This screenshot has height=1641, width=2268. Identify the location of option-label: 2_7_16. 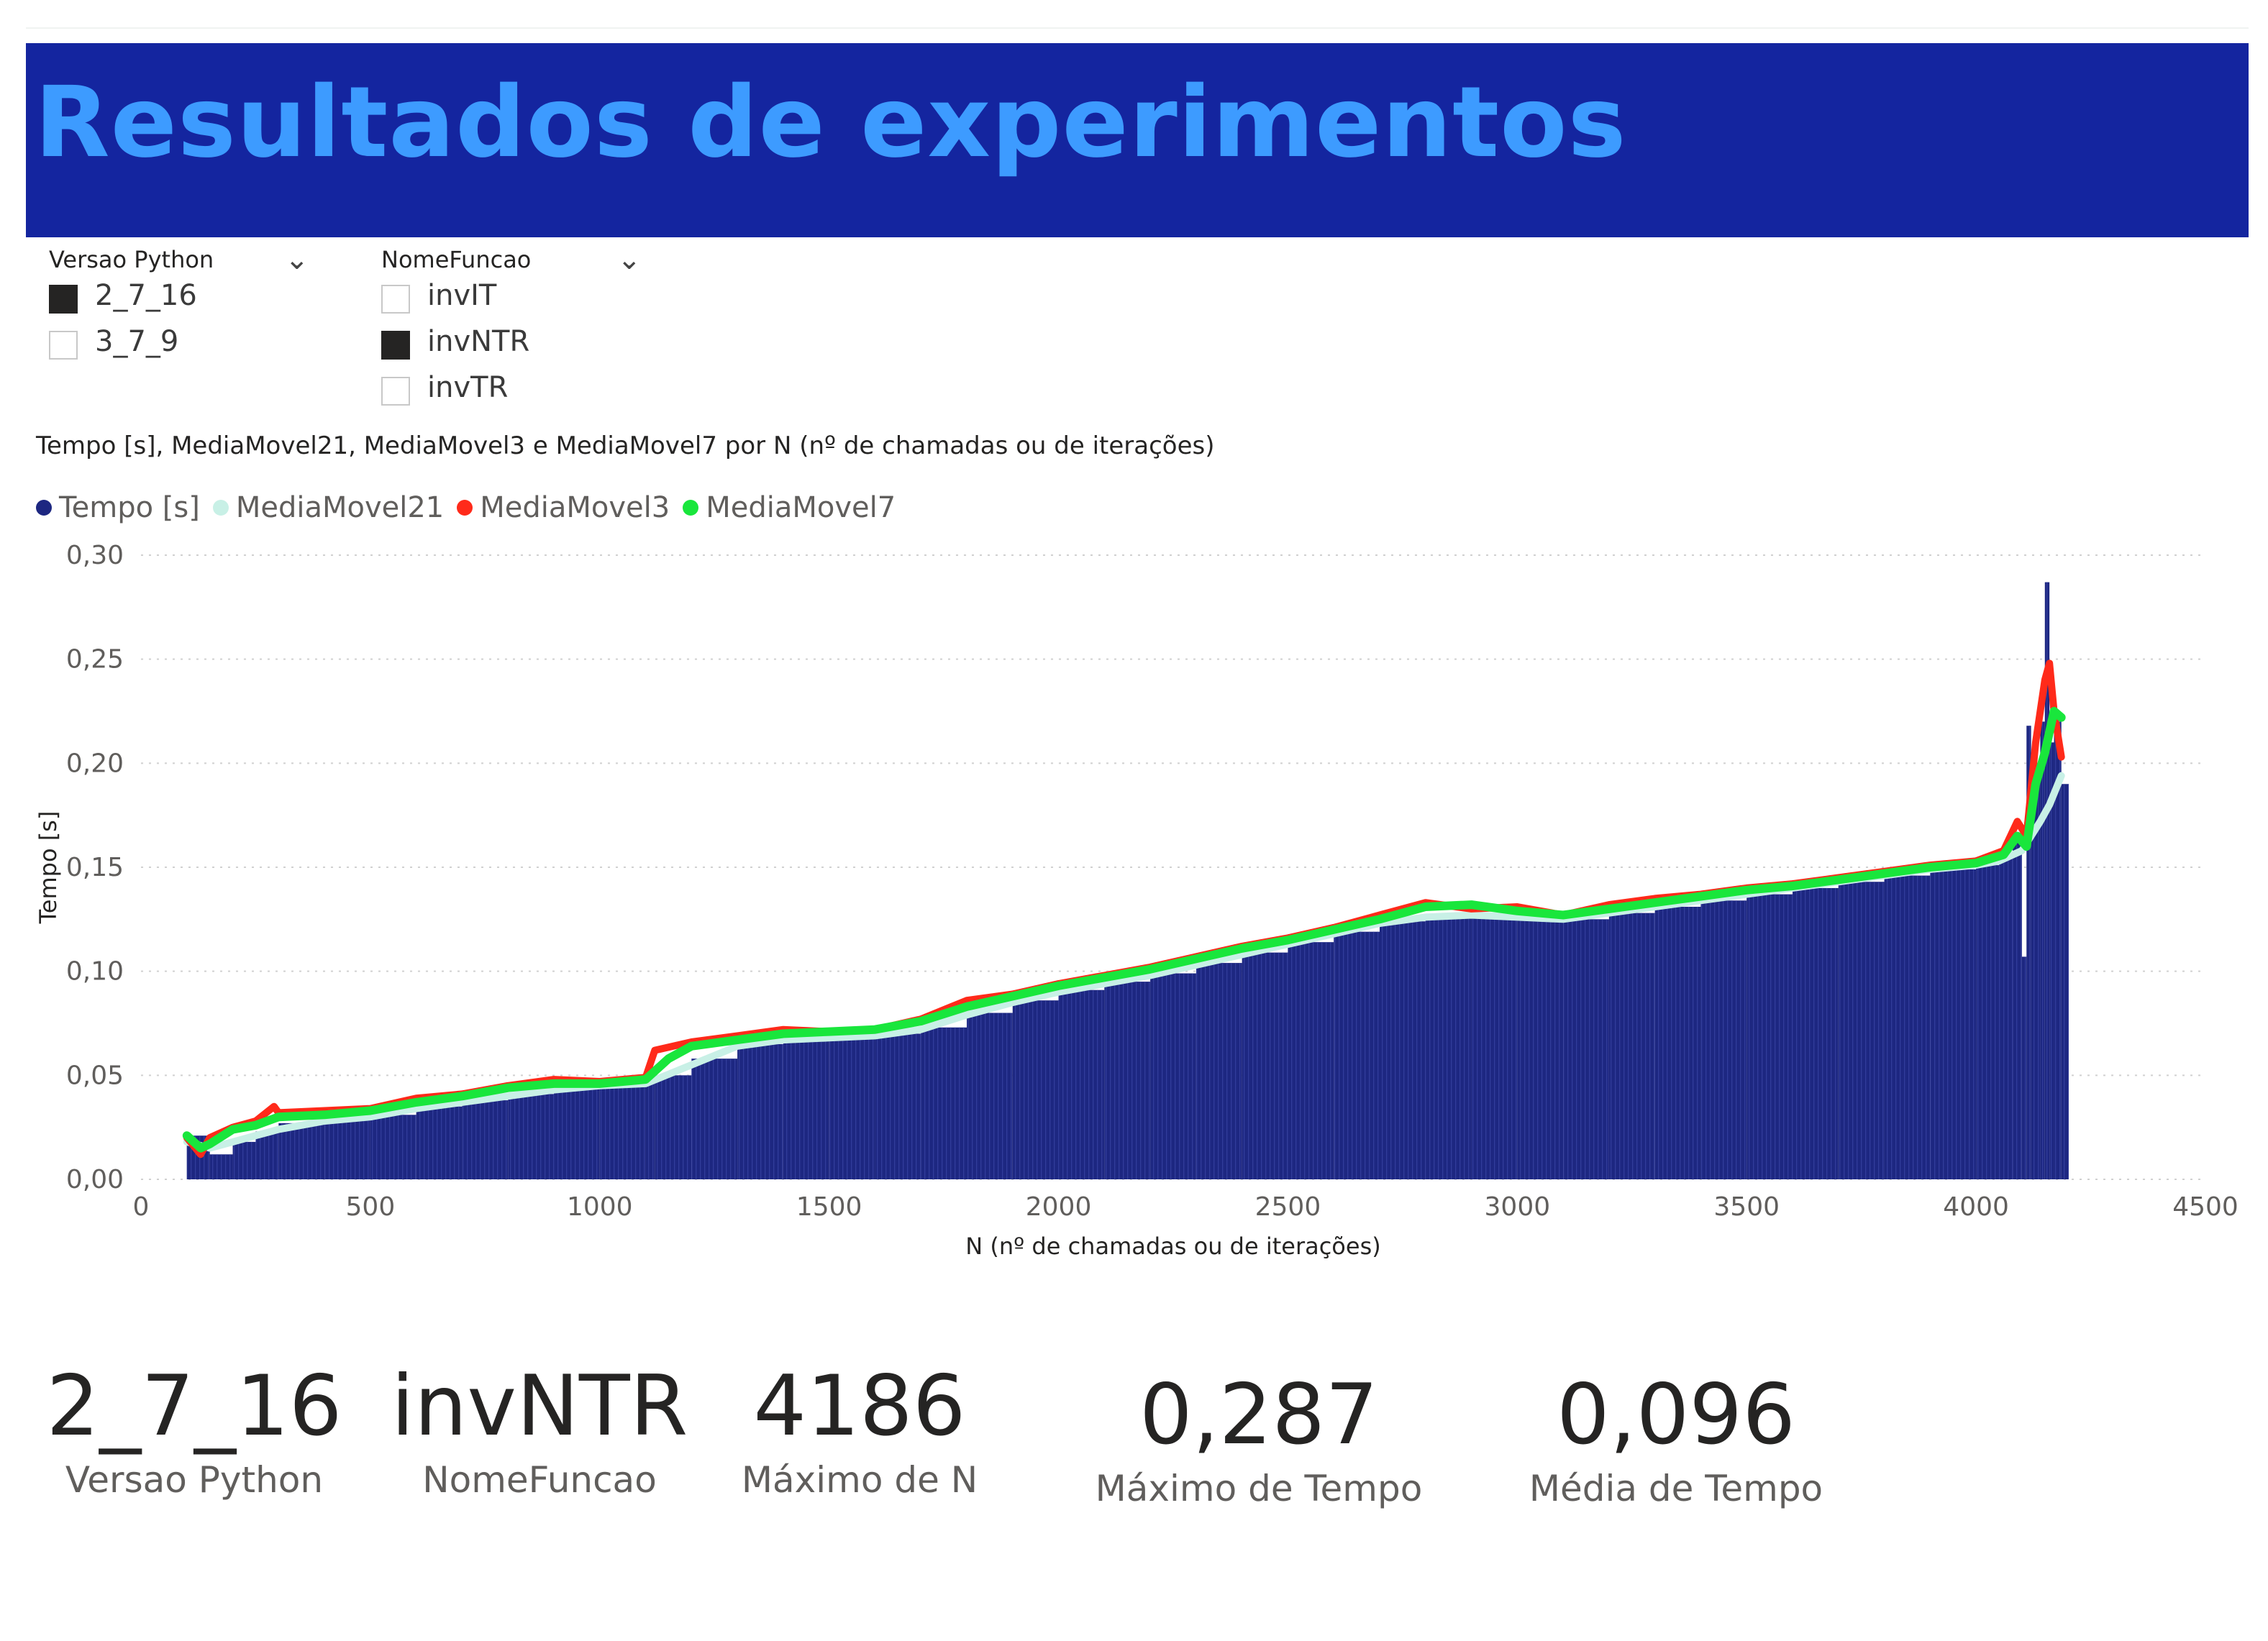
(146, 295).